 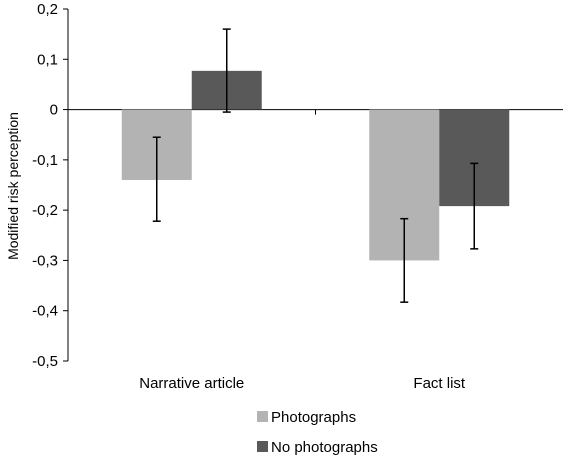 I want to click on y-tick-label: -0,4, so click(x=45, y=311).